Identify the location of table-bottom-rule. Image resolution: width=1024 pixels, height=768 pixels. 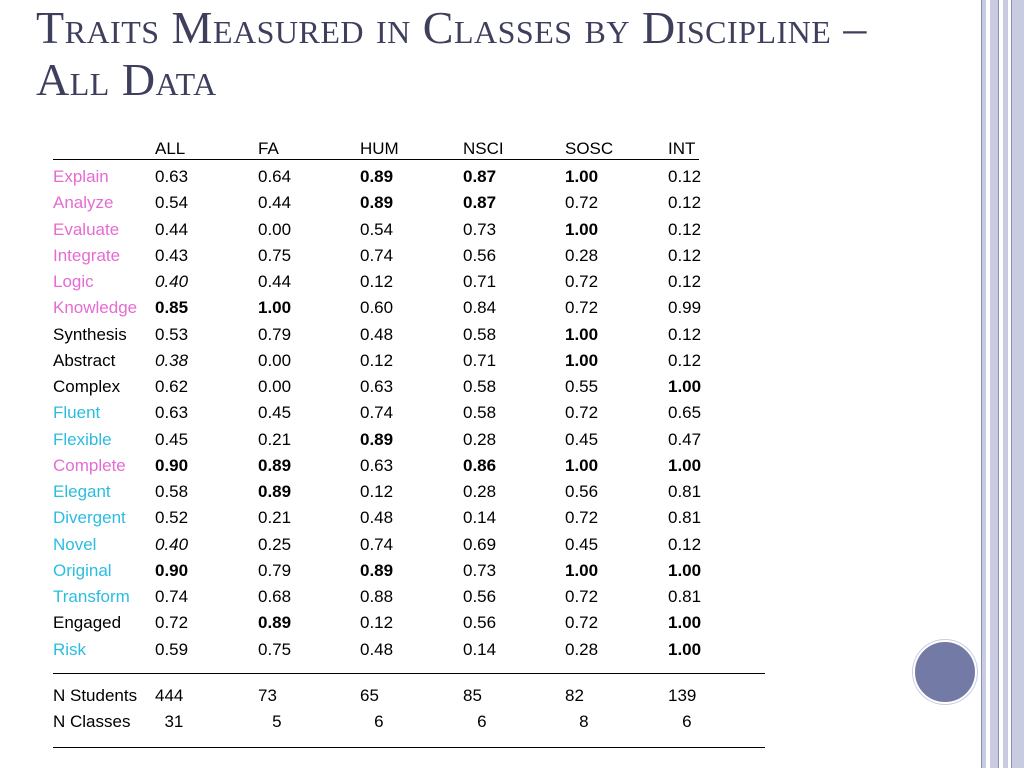
(409, 748).